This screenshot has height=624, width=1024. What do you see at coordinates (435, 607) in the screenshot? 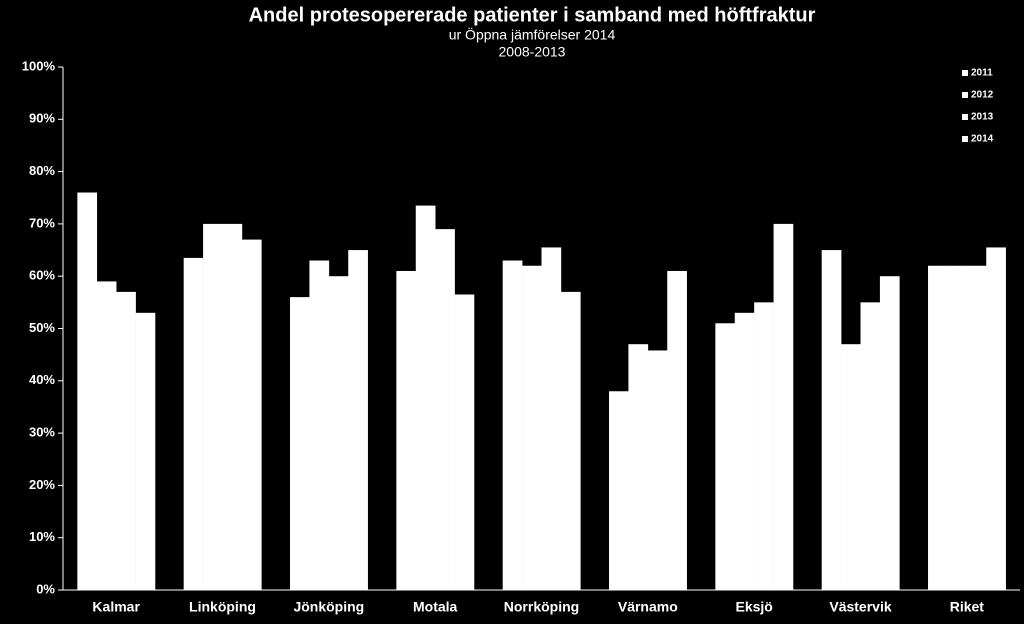
I see `x-tick-label: Motala` at bounding box center [435, 607].